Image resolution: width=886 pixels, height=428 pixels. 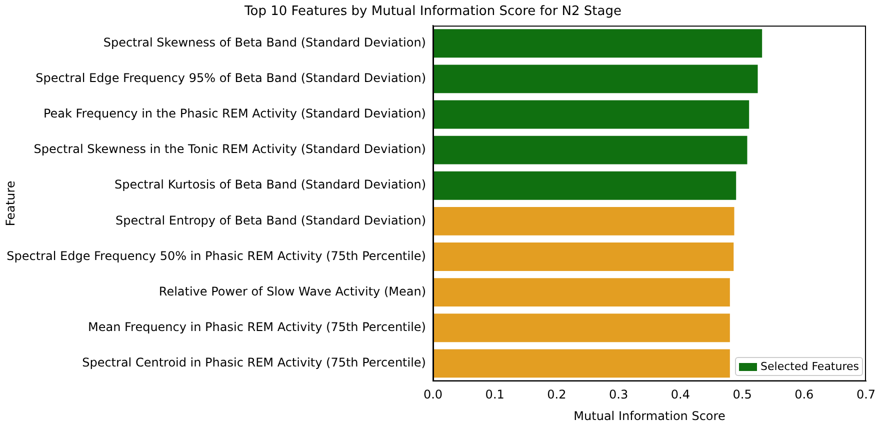 I want to click on y-tick-label: Spectral Skewness in the Tonic REM Activity (Standard Deviation), so click(x=230, y=149).